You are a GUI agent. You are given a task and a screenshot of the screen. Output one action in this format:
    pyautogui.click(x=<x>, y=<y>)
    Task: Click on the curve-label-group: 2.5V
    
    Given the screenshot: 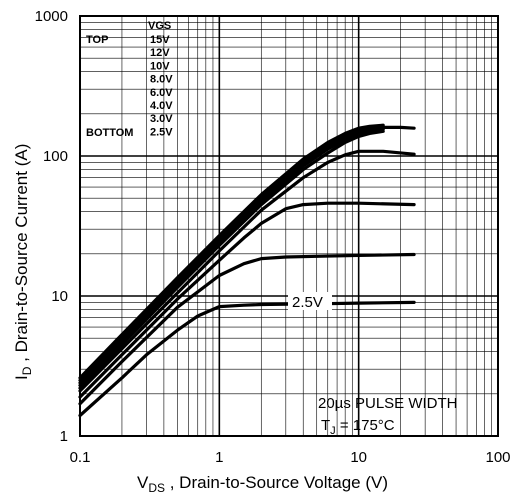 What is the action you would take?
    pyautogui.click(x=310, y=301)
    